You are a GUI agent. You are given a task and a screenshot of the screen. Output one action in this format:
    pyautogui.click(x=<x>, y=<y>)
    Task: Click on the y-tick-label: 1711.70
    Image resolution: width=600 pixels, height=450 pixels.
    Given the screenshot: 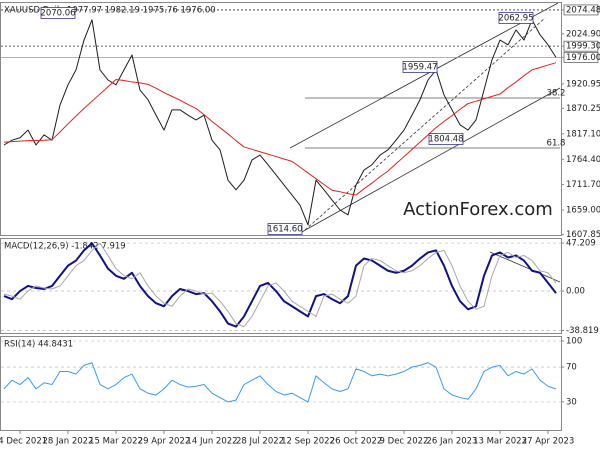 What is the action you would take?
    pyautogui.click(x=583, y=185)
    